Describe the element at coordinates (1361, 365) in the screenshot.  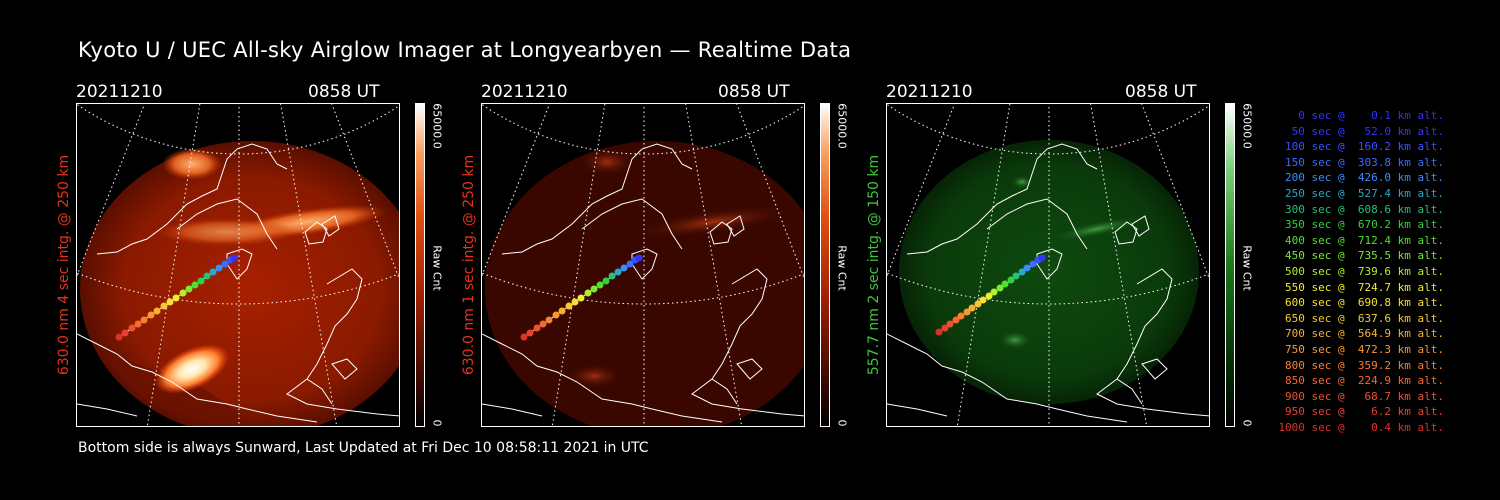
I see `legend-row: 800 sec @ 359.2 km alt.` at that location.